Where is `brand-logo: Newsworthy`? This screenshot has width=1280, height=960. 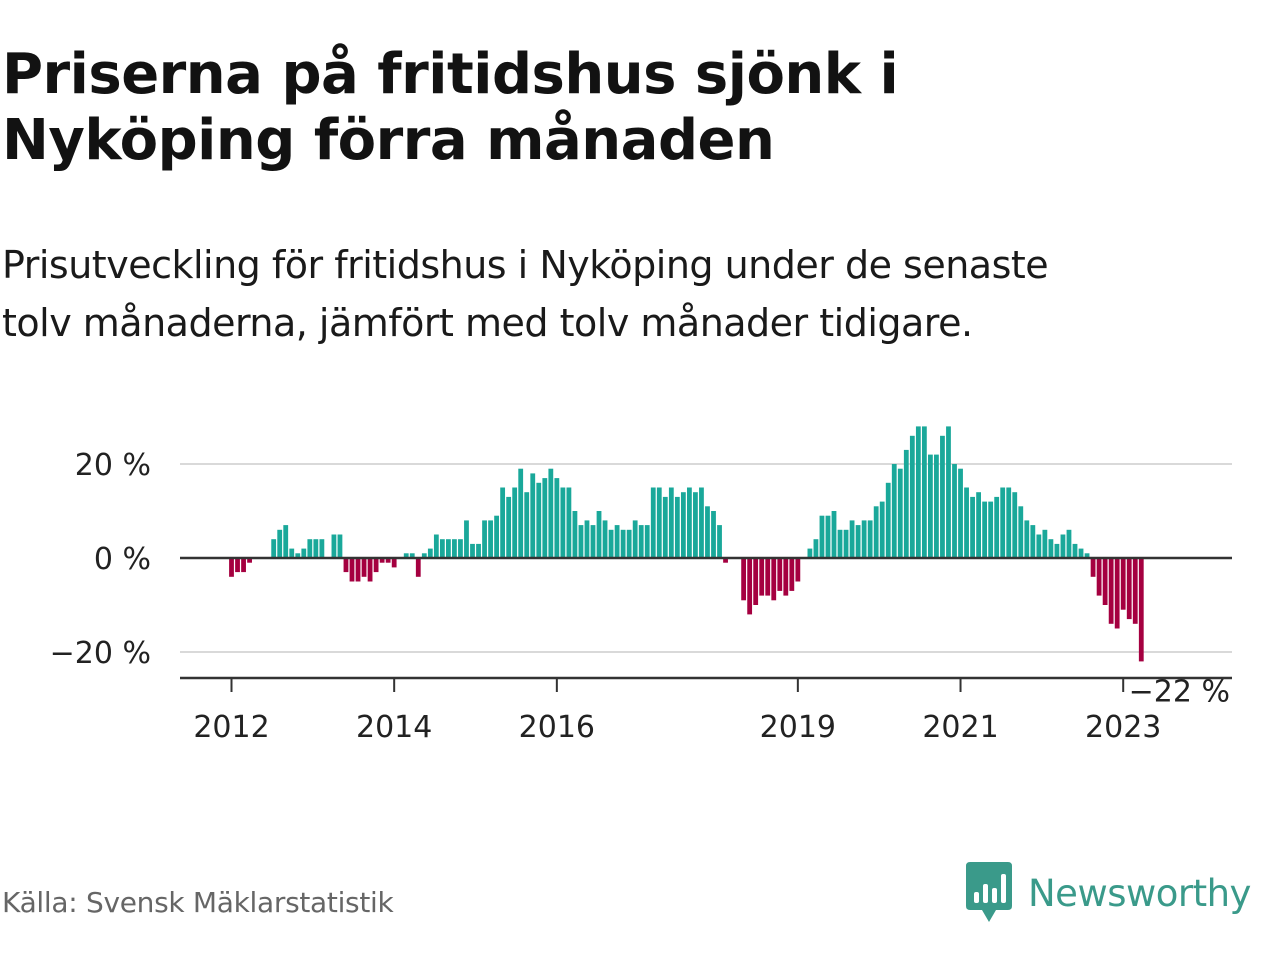
brand-logo: Newsworthy is located at coordinates (1107, 893).